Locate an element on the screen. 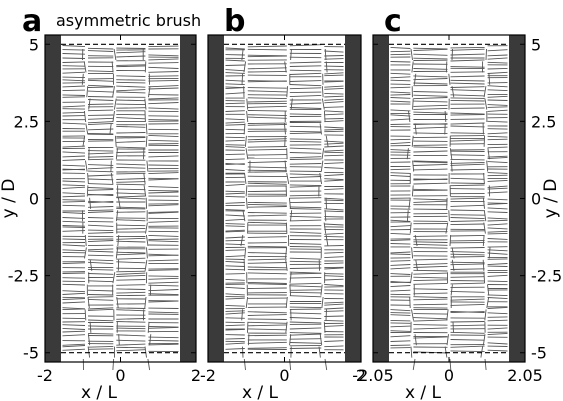 This screenshot has width=563, height=401. y-tick-label: 5 is located at coordinates (536, 44).